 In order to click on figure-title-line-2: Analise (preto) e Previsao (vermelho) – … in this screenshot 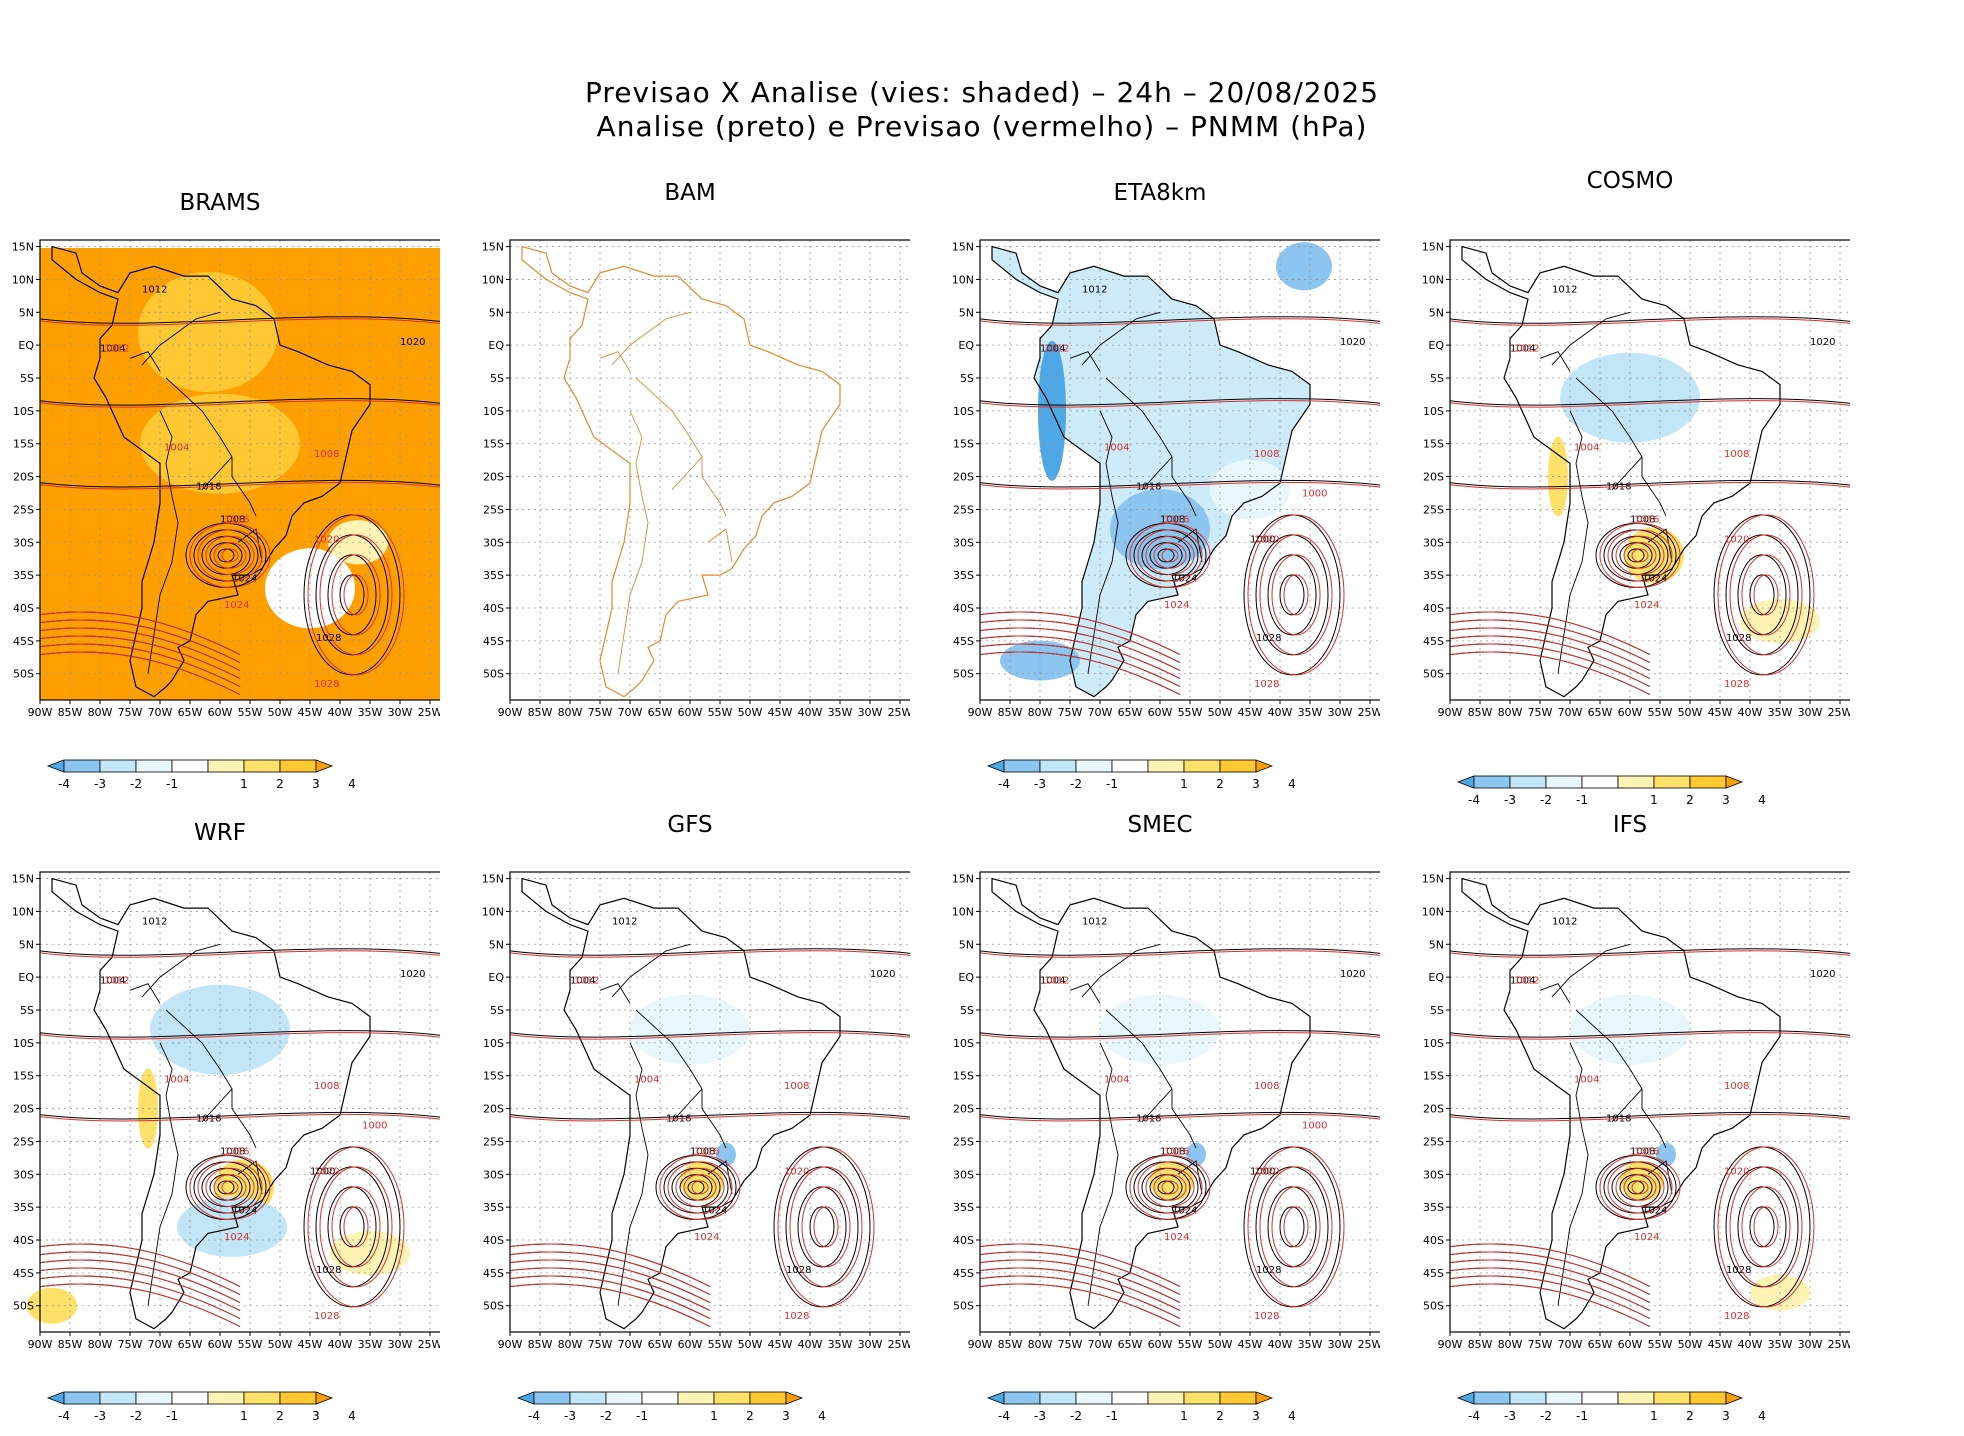, I will do `click(982, 126)`.